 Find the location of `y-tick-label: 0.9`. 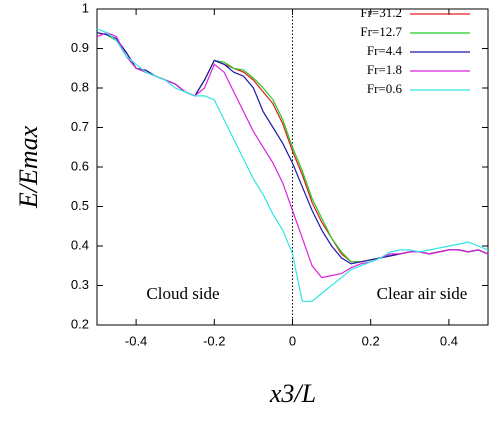

y-tick-label: 0.9 is located at coordinates (80, 47).